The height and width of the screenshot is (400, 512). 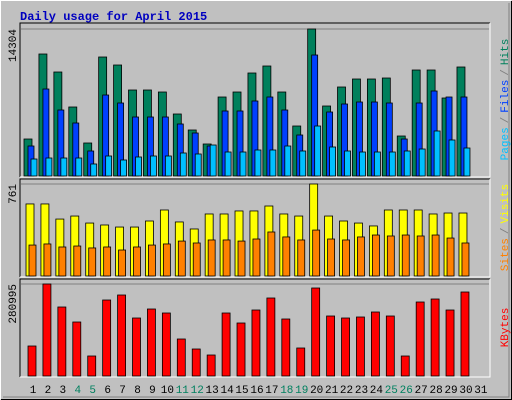 I want to click on y-tick-label: 14304, so click(x=14, y=45).